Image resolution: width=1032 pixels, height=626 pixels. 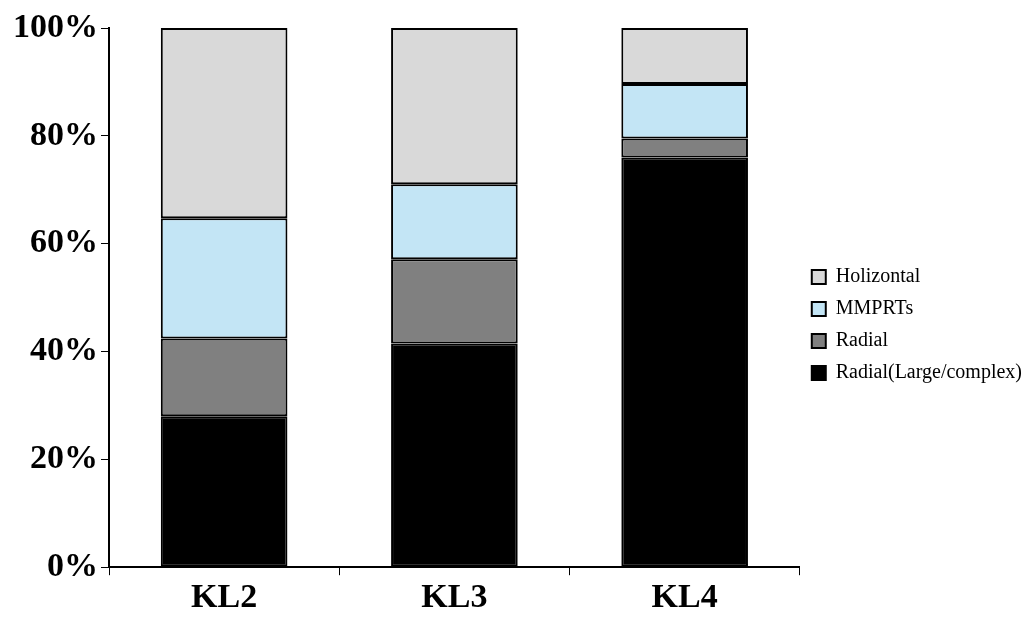 I want to click on x-tick-label: KL3, so click(x=454, y=596).